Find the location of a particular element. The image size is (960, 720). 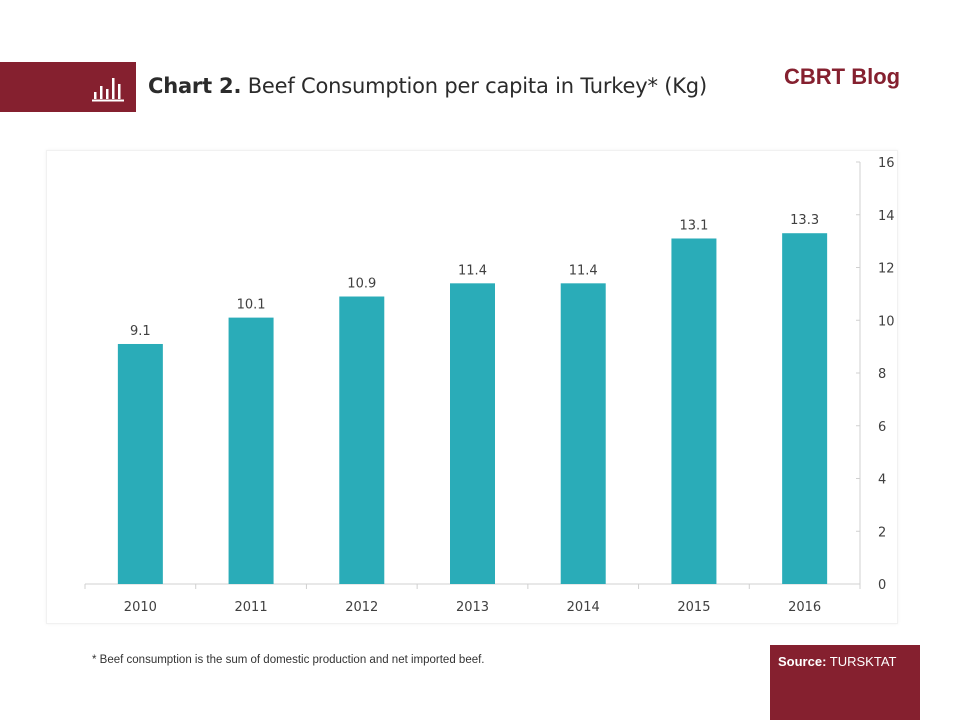

data-label: 9.1 is located at coordinates (140, 331).